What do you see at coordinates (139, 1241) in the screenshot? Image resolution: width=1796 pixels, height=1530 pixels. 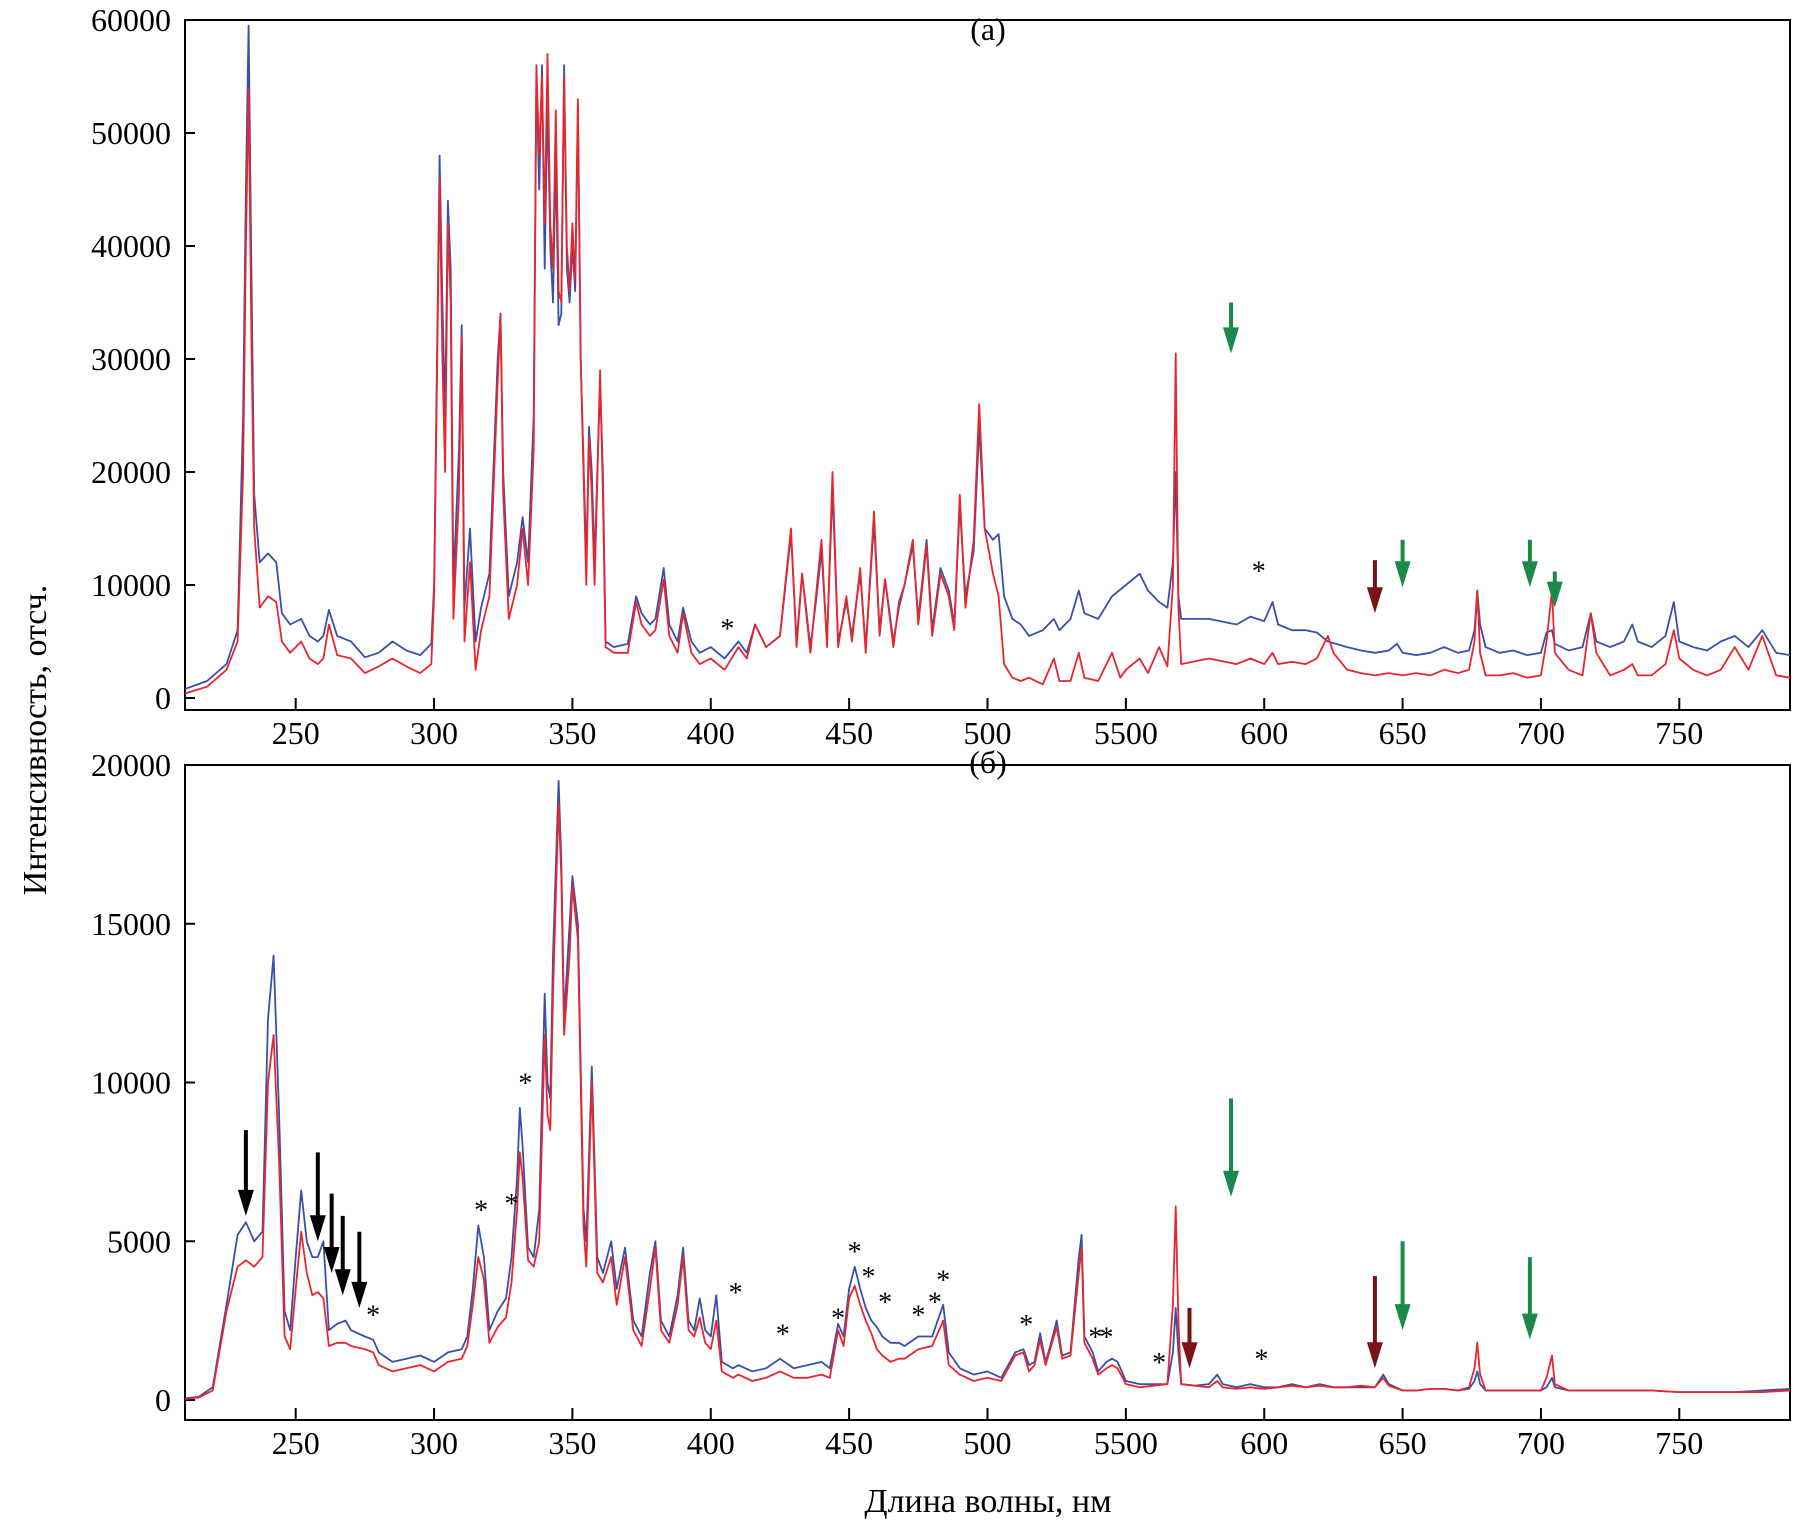 I see `panel-b-y-tick-label: 5000` at bounding box center [139, 1241].